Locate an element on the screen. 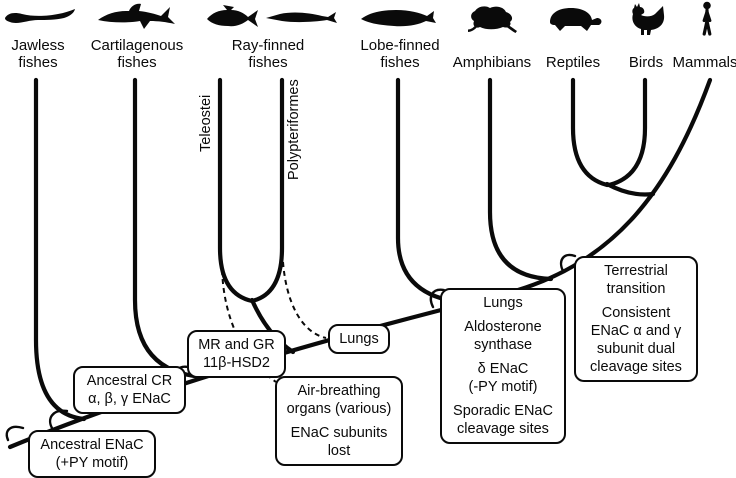 Image resolution: width=736 pixels, height=478 pixels. human-icon is located at coordinates (707, 18).